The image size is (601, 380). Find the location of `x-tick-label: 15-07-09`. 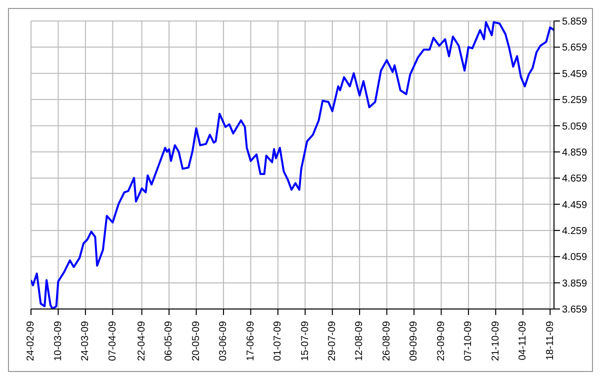

x-tick-label: 15-07-09 is located at coordinates (305, 341).